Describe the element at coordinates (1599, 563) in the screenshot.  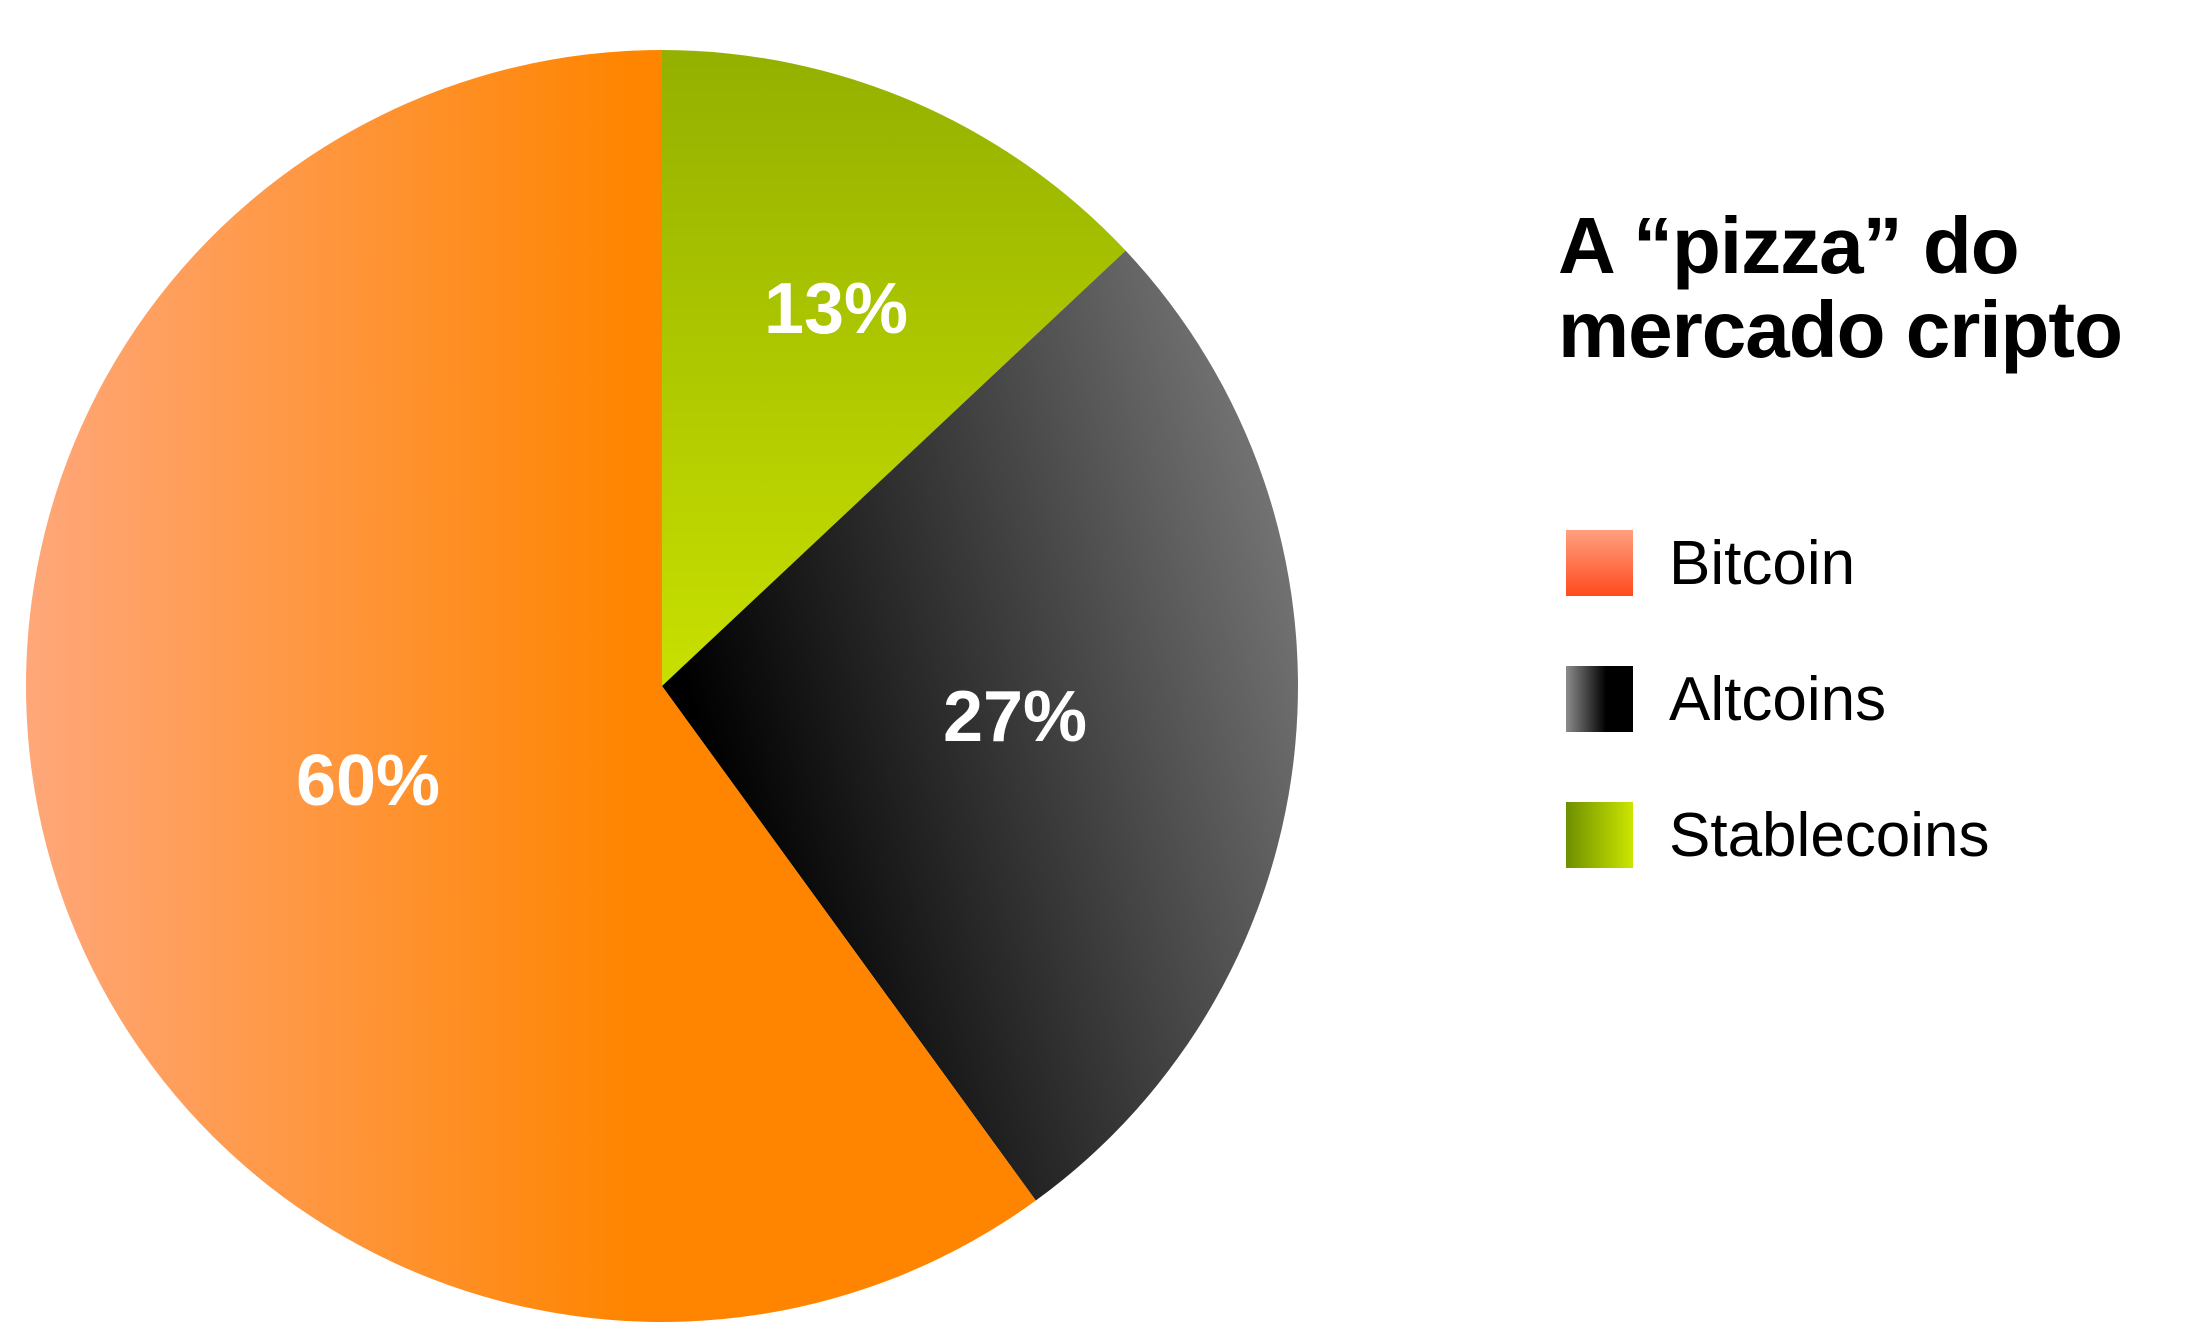
I see `legend-swatch-bitcoin` at that location.